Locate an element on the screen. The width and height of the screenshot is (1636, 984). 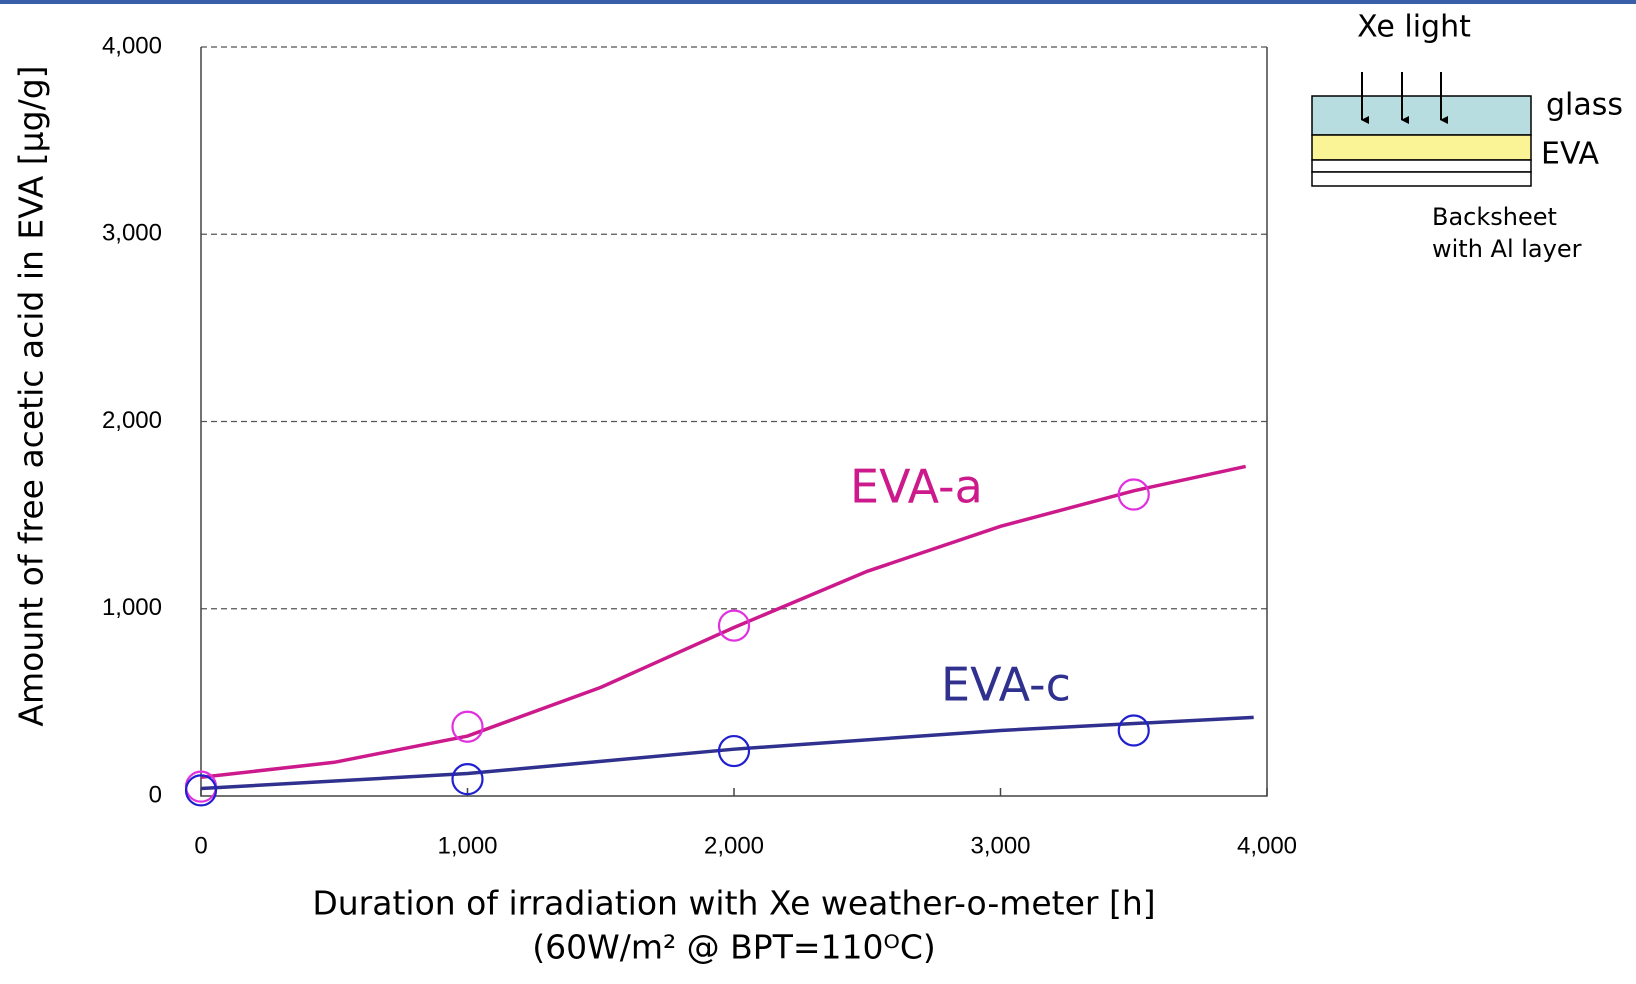
diagram-label: Xe light is located at coordinates (1414, 27).